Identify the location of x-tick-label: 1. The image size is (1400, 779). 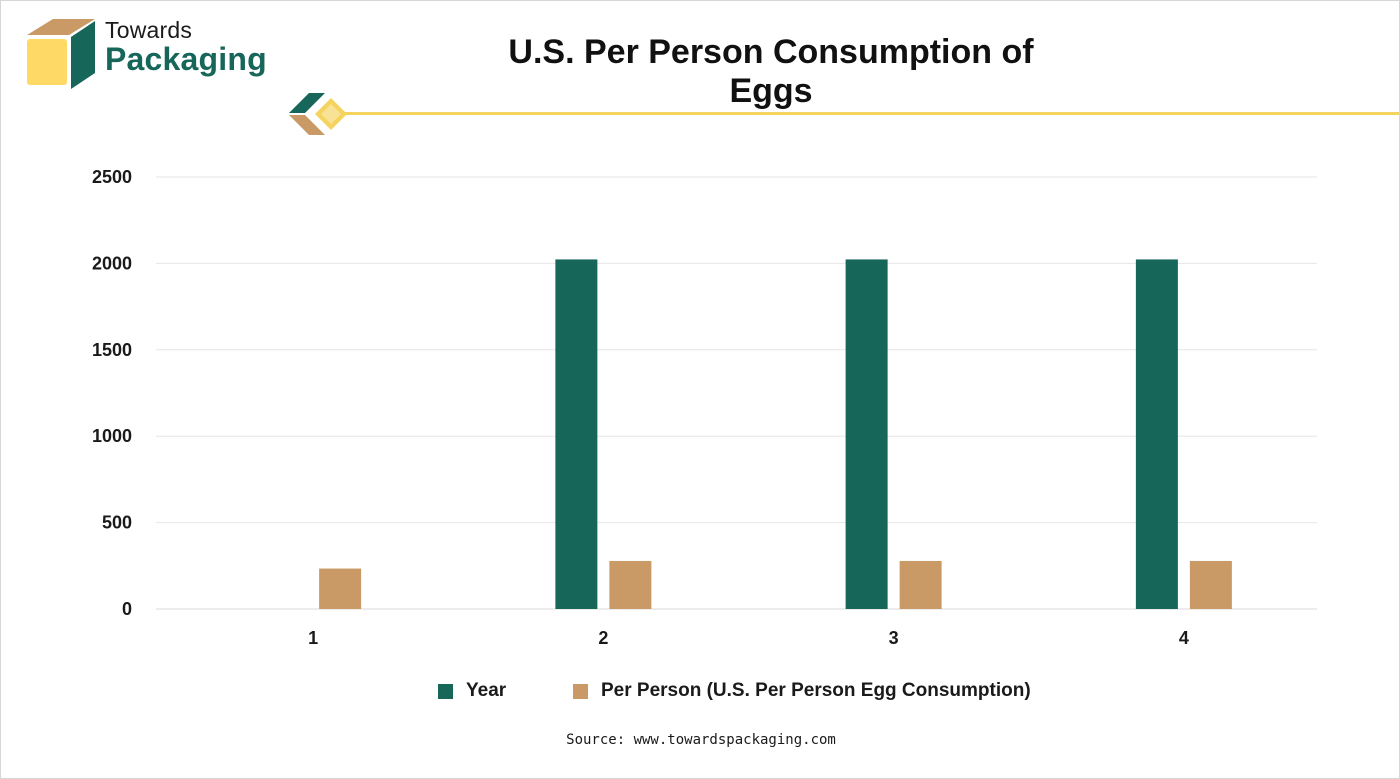
(313, 638).